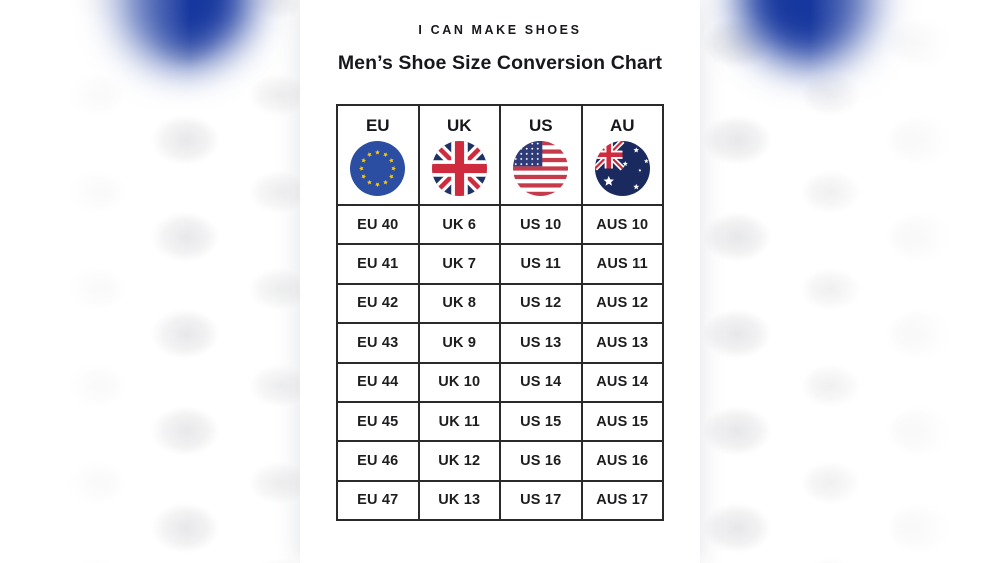 The width and height of the screenshot is (1000, 563). Describe the element at coordinates (541, 224) in the screenshot. I see `size-cell: US 10` at that location.